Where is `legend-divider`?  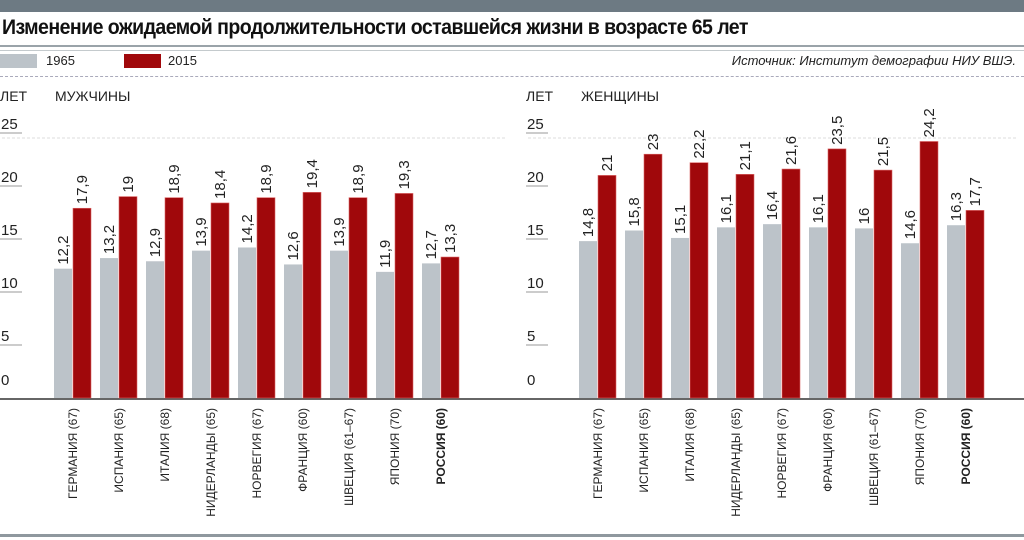
legend-divider is located at coordinates (512, 76).